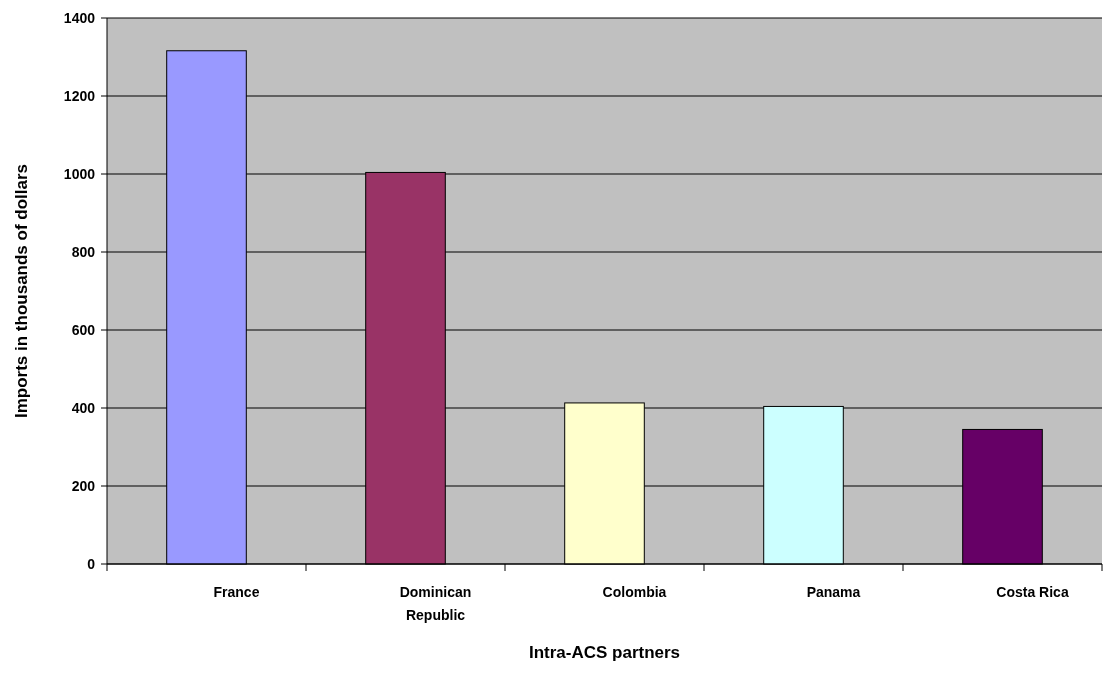 The height and width of the screenshot is (673, 1106). Describe the element at coordinates (79, 173) in the screenshot. I see `y-tick-label: 1000` at that location.